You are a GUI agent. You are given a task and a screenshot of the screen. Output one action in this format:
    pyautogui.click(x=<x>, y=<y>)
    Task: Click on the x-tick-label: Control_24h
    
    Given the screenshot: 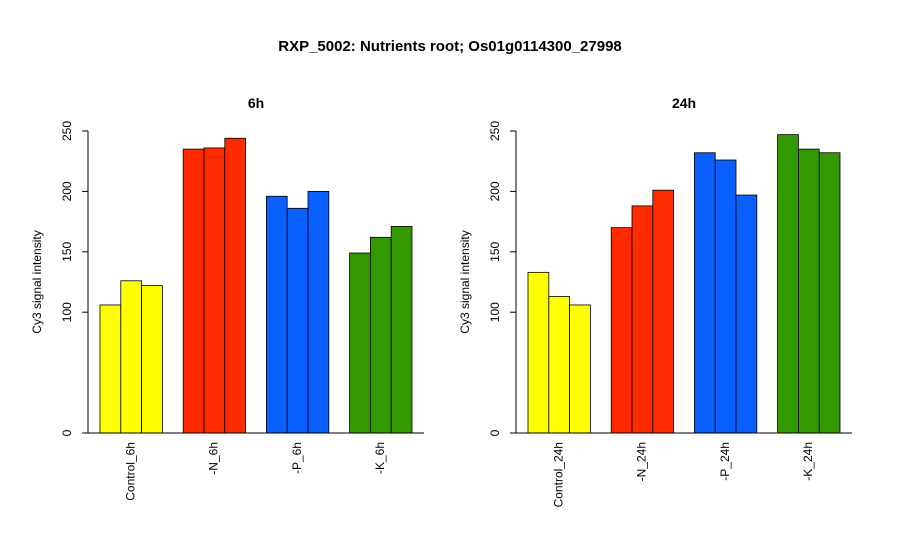 What is the action you would take?
    pyautogui.click(x=558, y=474)
    